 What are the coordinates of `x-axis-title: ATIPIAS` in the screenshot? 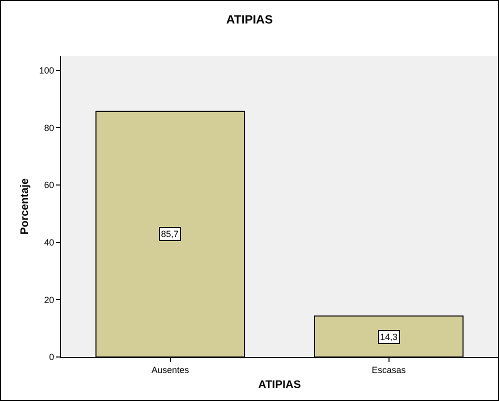 It's located at (279, 385).